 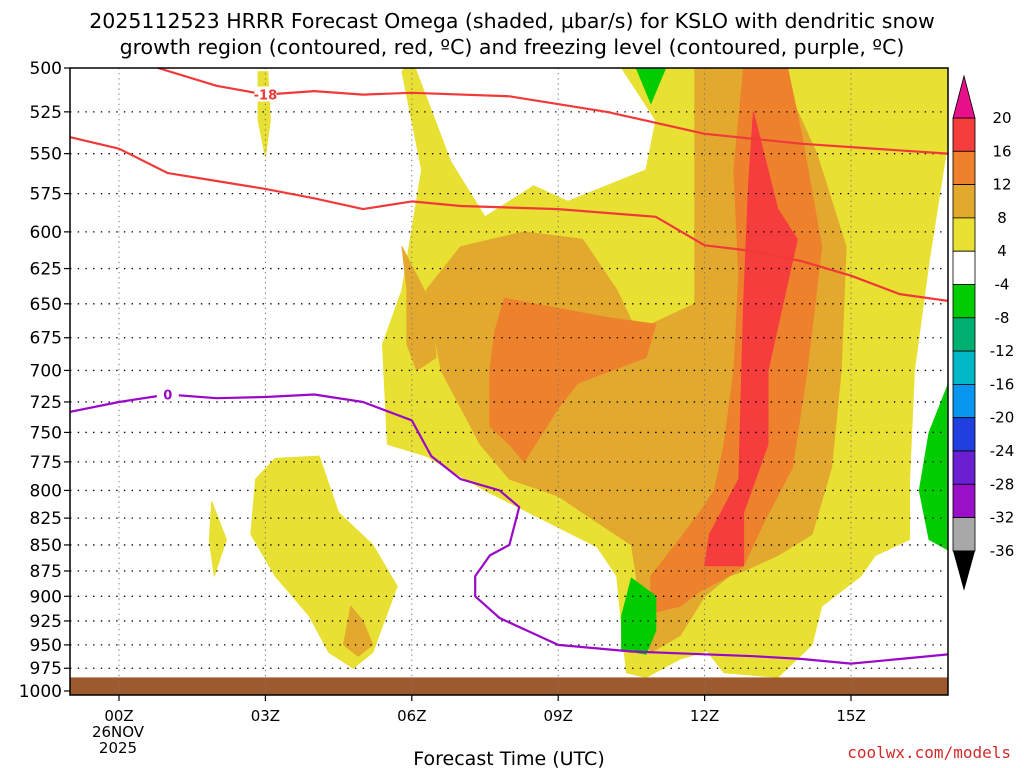 What do you see at coordinates (46, 463) in the screenshot?
I see `y-tick-label: 775` at bounding box center [46, 463].